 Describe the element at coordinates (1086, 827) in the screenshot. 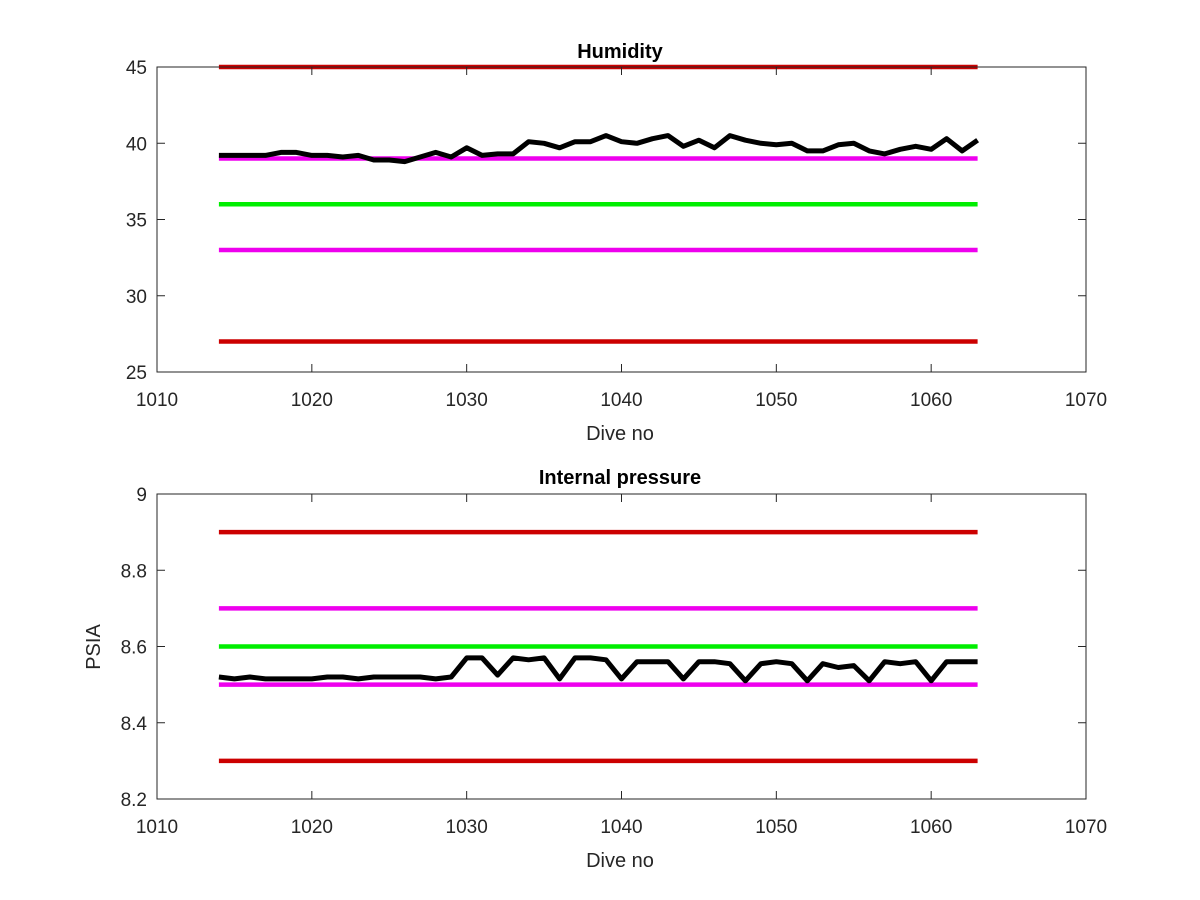

I see `internal-pressure-xtick-label: 1070` at that location.